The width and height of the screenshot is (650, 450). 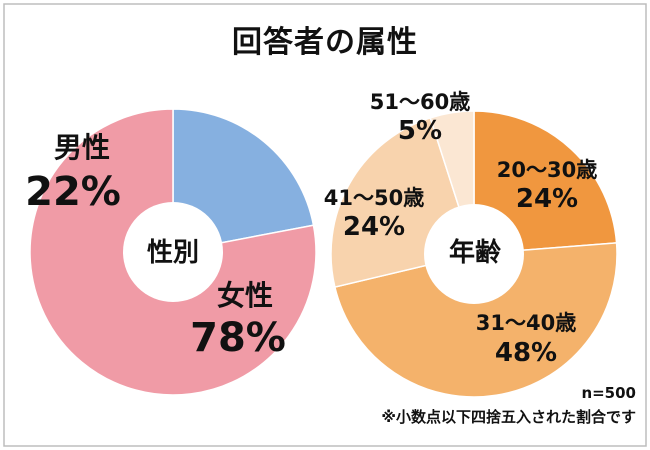 I want to click on rounding-note: ※小数点以下四捨五入された割合です, so click(x=508, y=417).